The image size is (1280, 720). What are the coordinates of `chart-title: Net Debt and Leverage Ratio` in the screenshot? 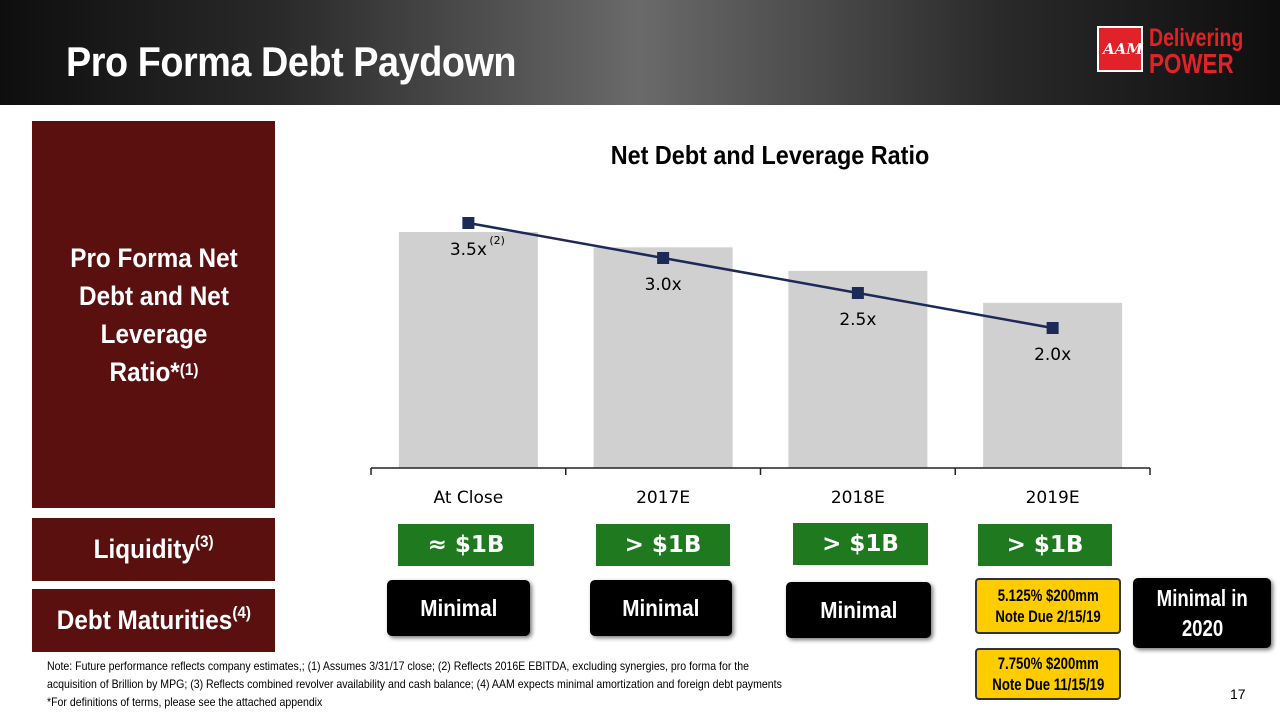 It's located at (770, 155).